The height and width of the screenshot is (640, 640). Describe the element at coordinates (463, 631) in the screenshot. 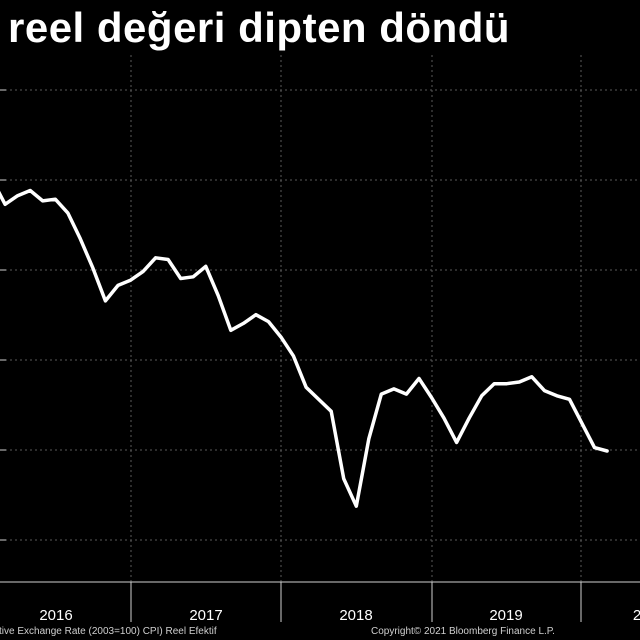

I see `copyright-text: Copyright© 2021 Bloomberg Finance L.P.` at that location.